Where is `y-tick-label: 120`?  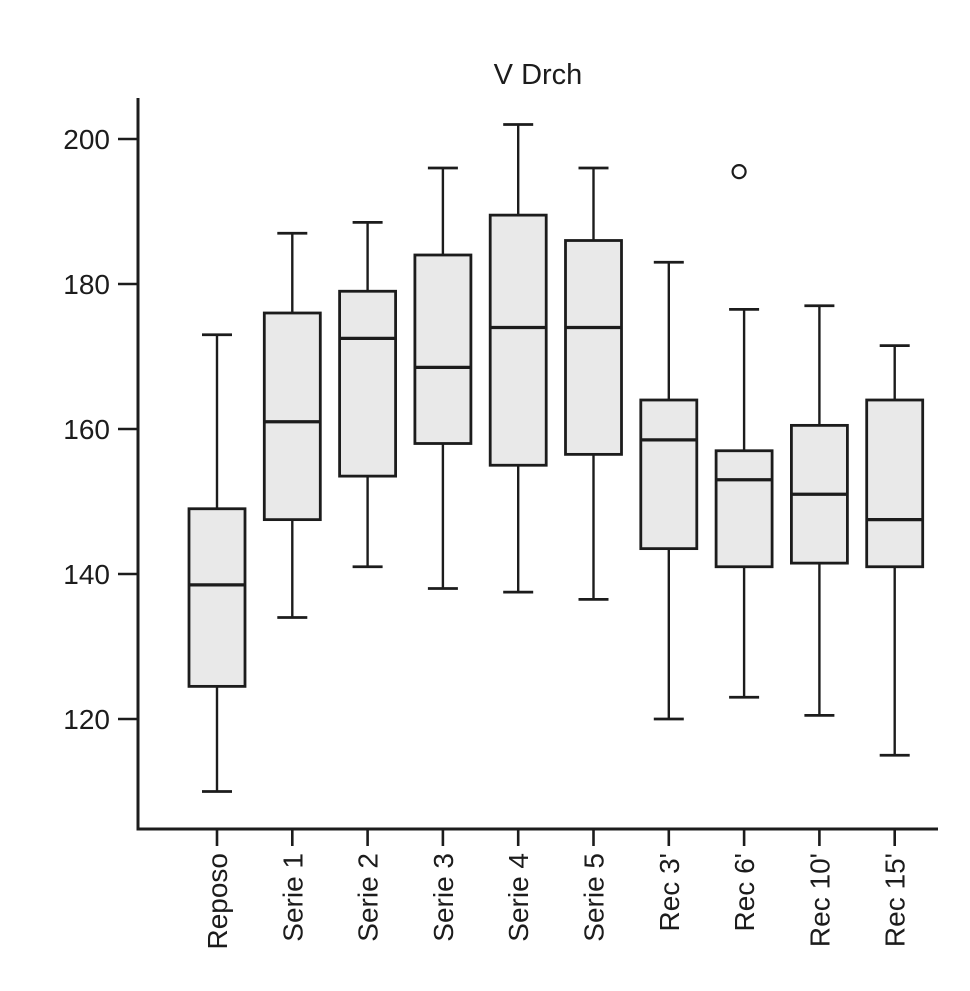
y-tick-label: 120 is located at coordinates (86, 719).